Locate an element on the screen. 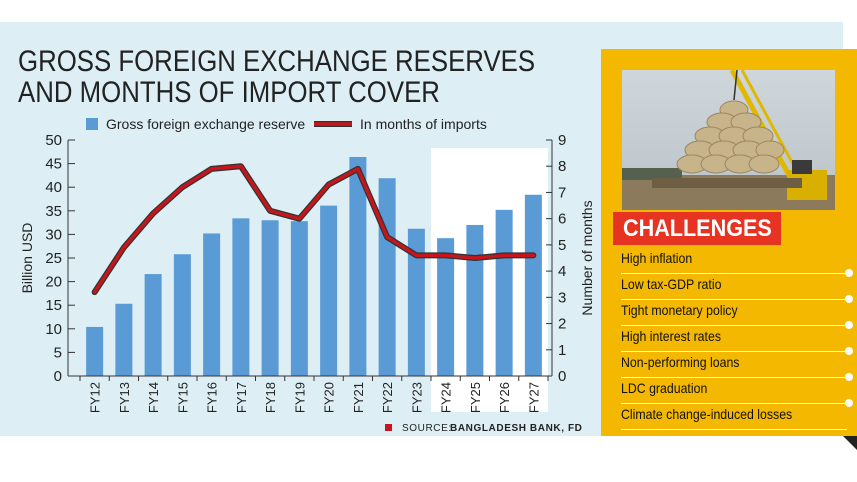 This screenshot has height=482, width=857. challenge-item-label: LDC graduation is located at coordinates (664, 388).